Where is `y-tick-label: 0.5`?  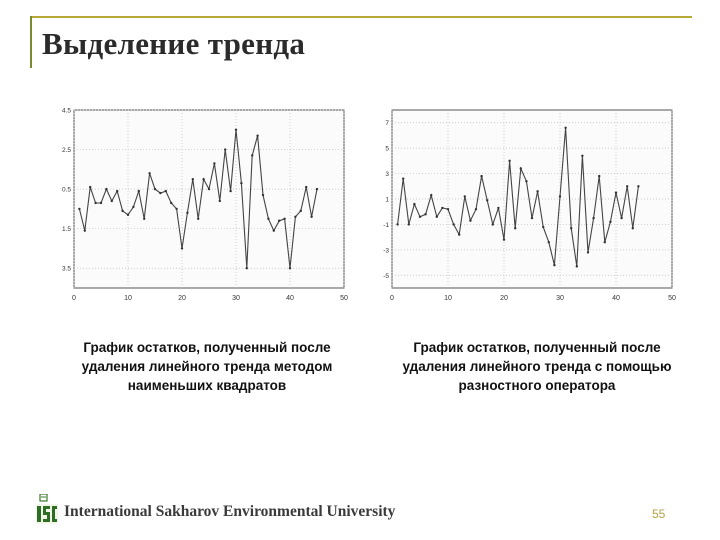 y-tick-label: 0.5 is located at coordinates (66, 190).